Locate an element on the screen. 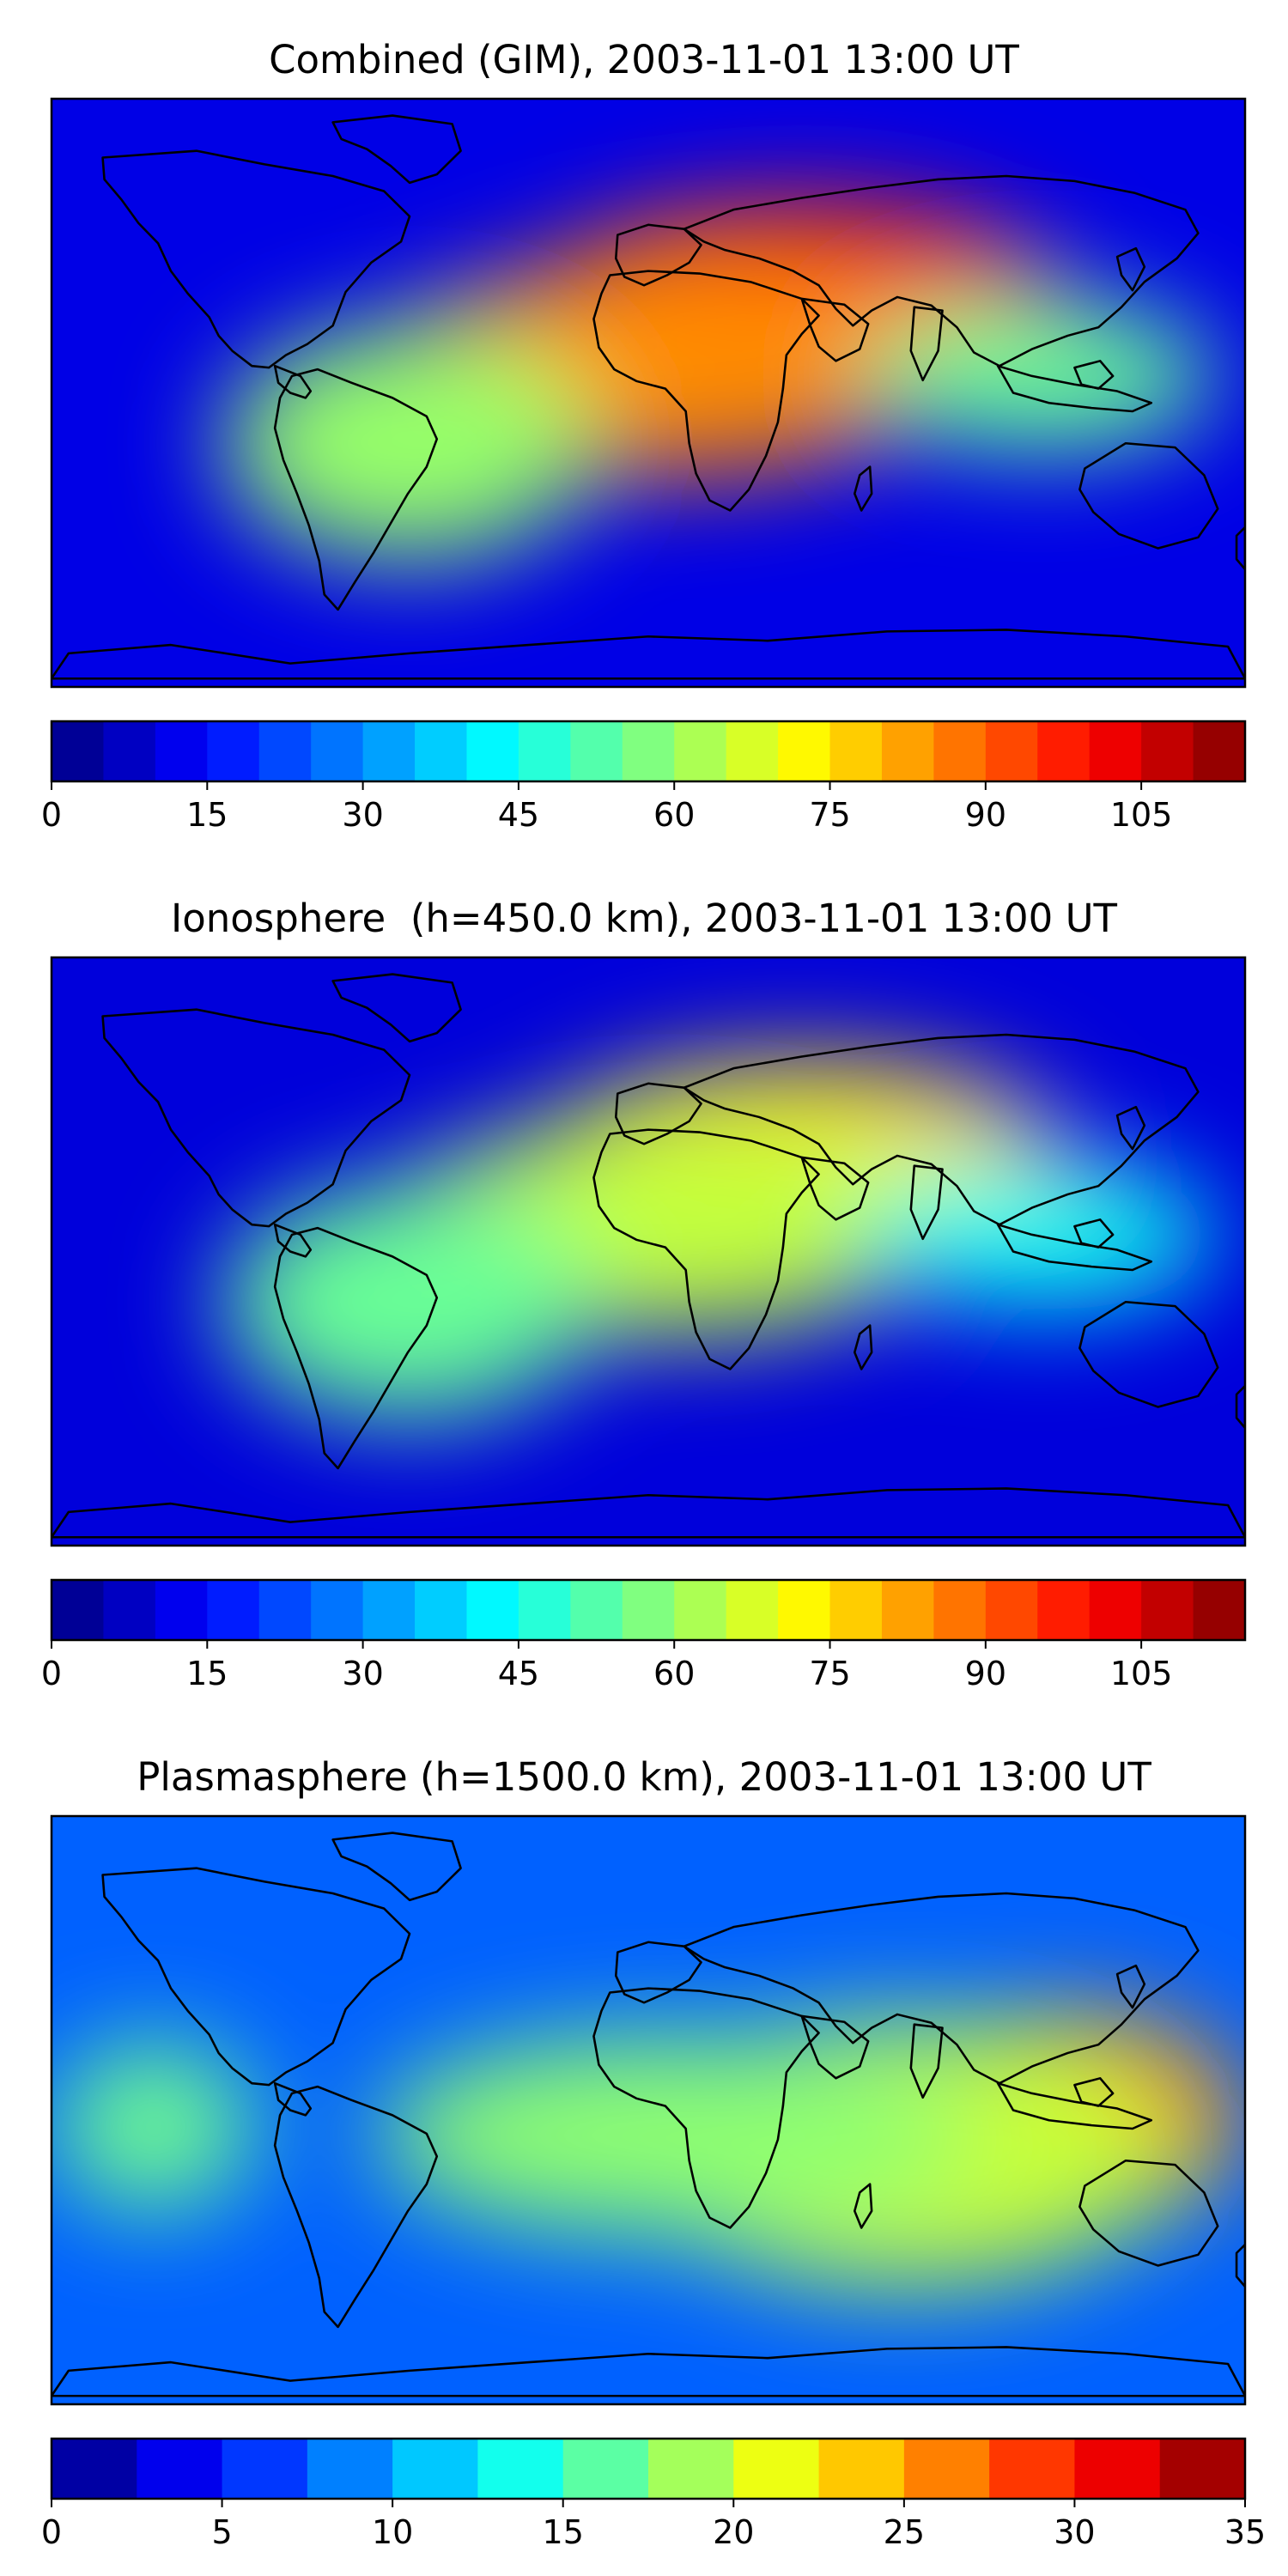 This screenshot has height=2576, width=1288. chart-title-combined: Combined (GIM), 2003-11-01 13:00 UT is located at coordinates (644, 59).